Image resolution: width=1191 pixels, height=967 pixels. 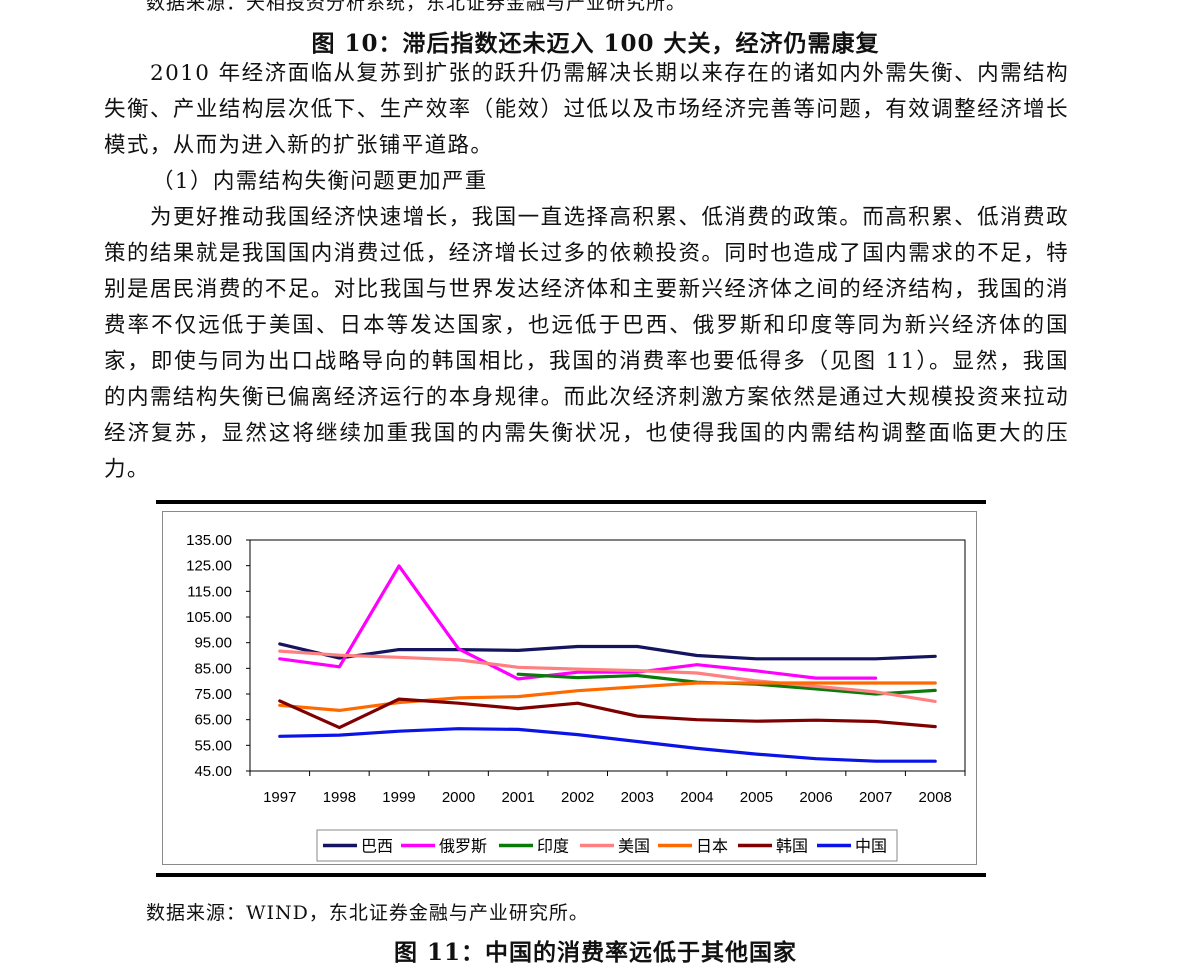 What do you see at coordinates (571, 875) in the screenshot?
I see `figure-bottom-rule` at bounding box center [571, 875].